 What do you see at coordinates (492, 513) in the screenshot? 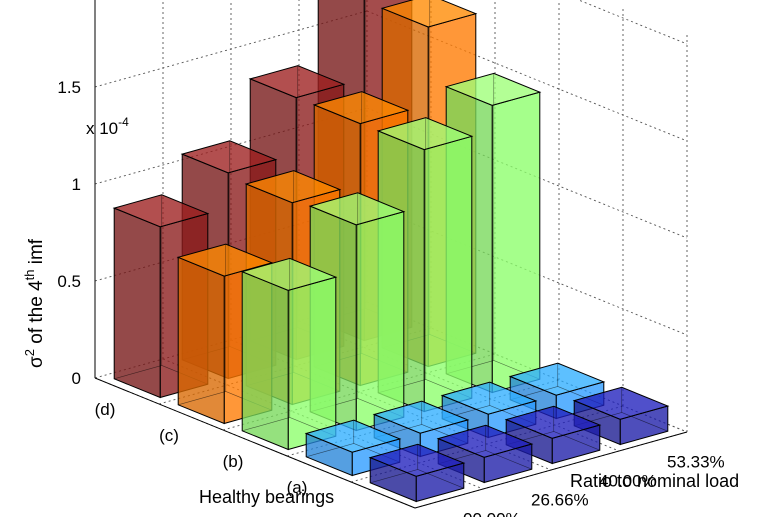
I see `load-category-label: 00.00%` at bounding box center [492, 513].